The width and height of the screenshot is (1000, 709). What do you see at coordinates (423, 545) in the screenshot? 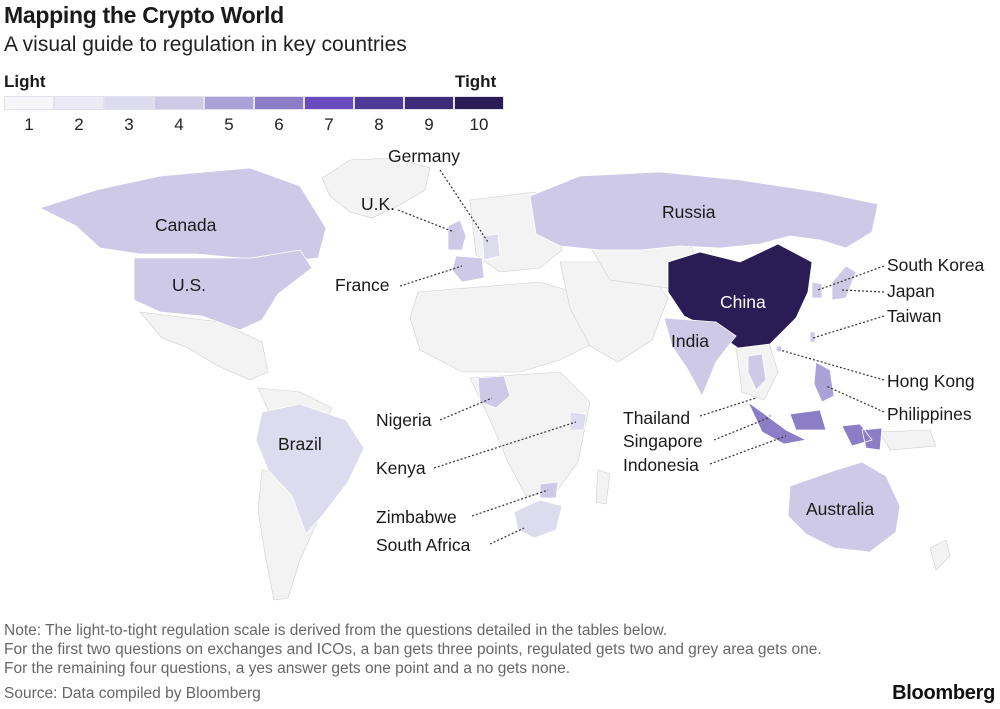
I see `label-south-africa: South Africa` at bounding box center [423, 545].